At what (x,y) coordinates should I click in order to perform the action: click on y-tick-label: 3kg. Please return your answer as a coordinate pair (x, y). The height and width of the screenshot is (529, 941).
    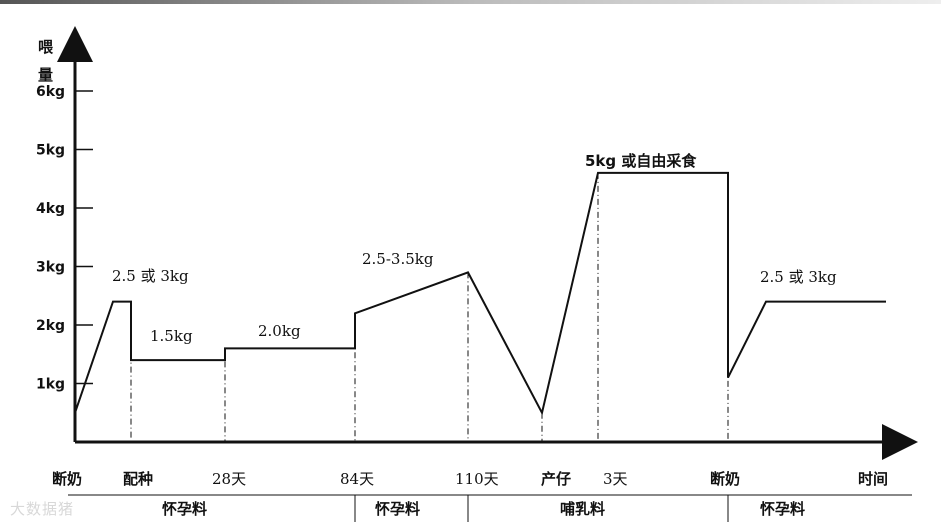
    Looking at the image, I should click on (50, 268).